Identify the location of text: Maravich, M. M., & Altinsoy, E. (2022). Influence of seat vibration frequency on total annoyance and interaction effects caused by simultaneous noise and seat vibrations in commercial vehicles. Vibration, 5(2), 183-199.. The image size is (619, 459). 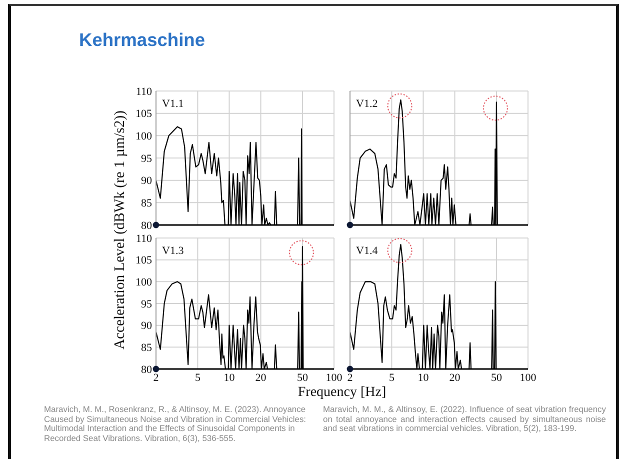
(464, 419).